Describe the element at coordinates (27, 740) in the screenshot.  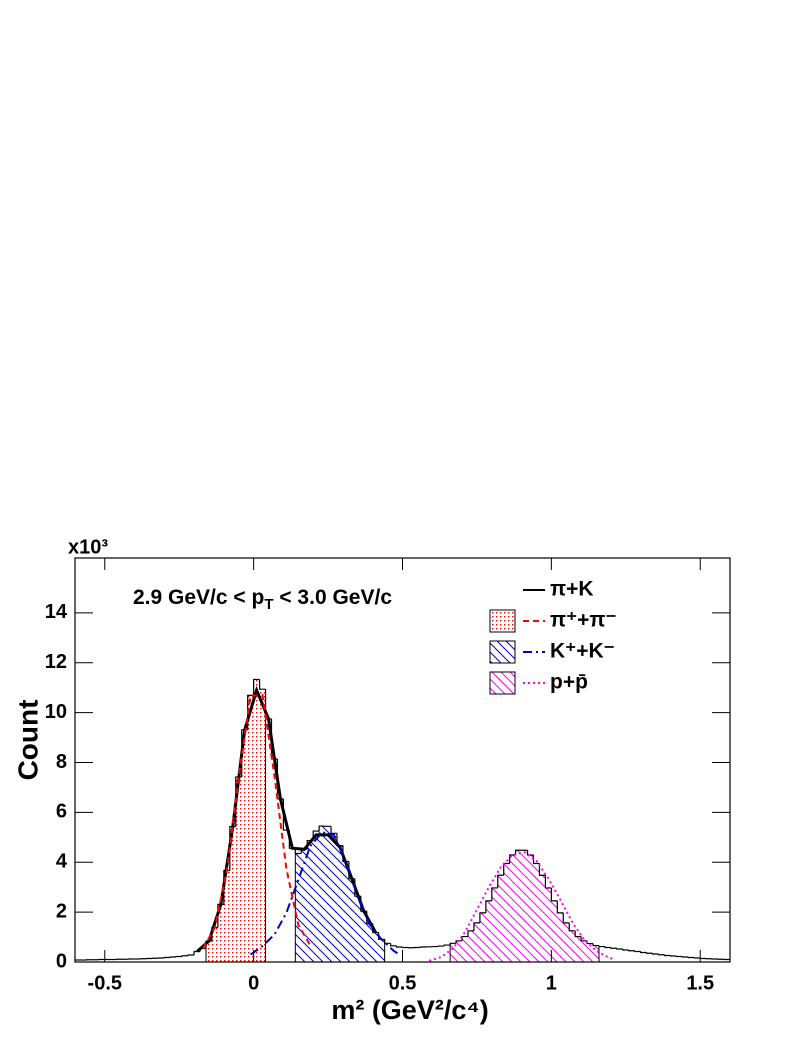
I see `y-axis-title: Count` at that location.